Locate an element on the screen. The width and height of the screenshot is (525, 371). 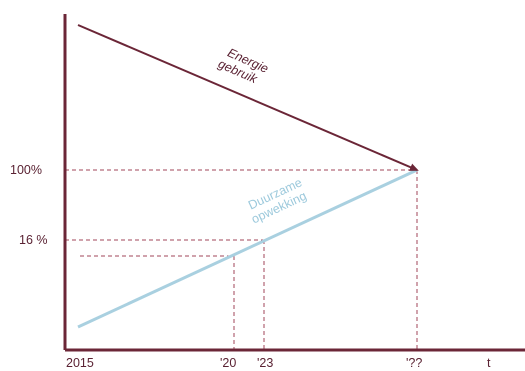
y-tick-label-100: 100% is located at coordinates (26, 170).